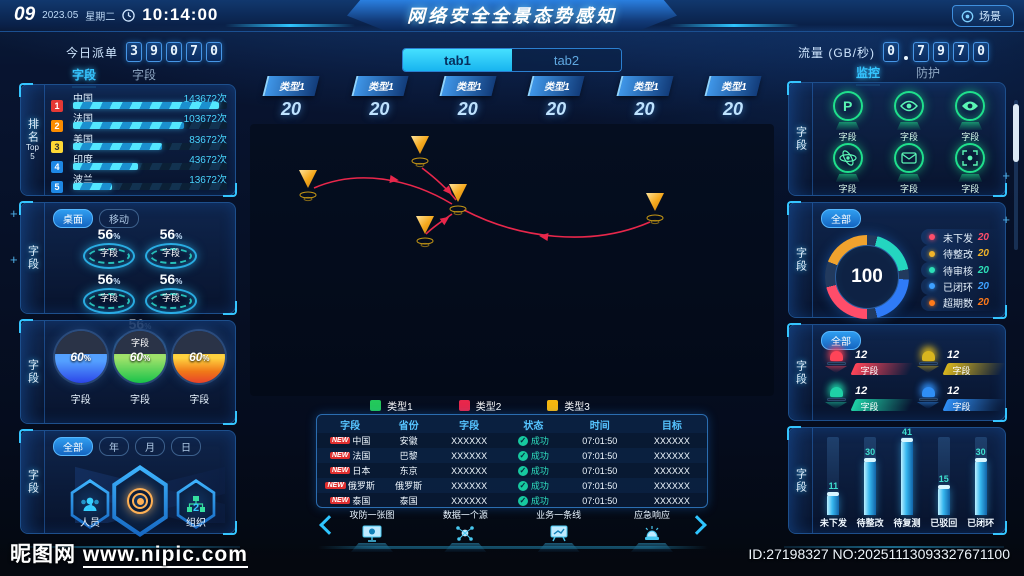 Image resolution: width=1024 pixels, height=576 pixels. What do you see at coordinates (194, 52) in the screenshot?
I see `orders-digit: 7` at bounding box center [194, 52].